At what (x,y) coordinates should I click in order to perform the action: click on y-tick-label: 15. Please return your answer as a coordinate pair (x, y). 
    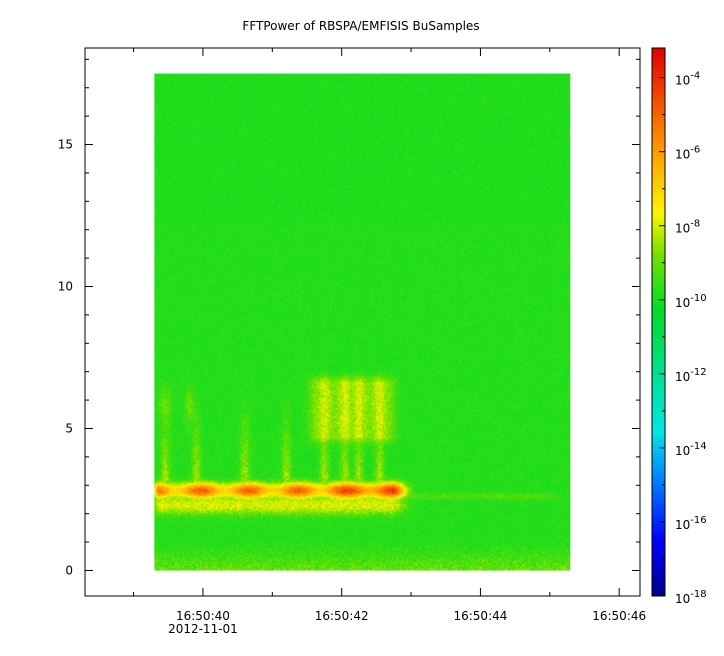
    Looking at the image, I should click on (65, 145).